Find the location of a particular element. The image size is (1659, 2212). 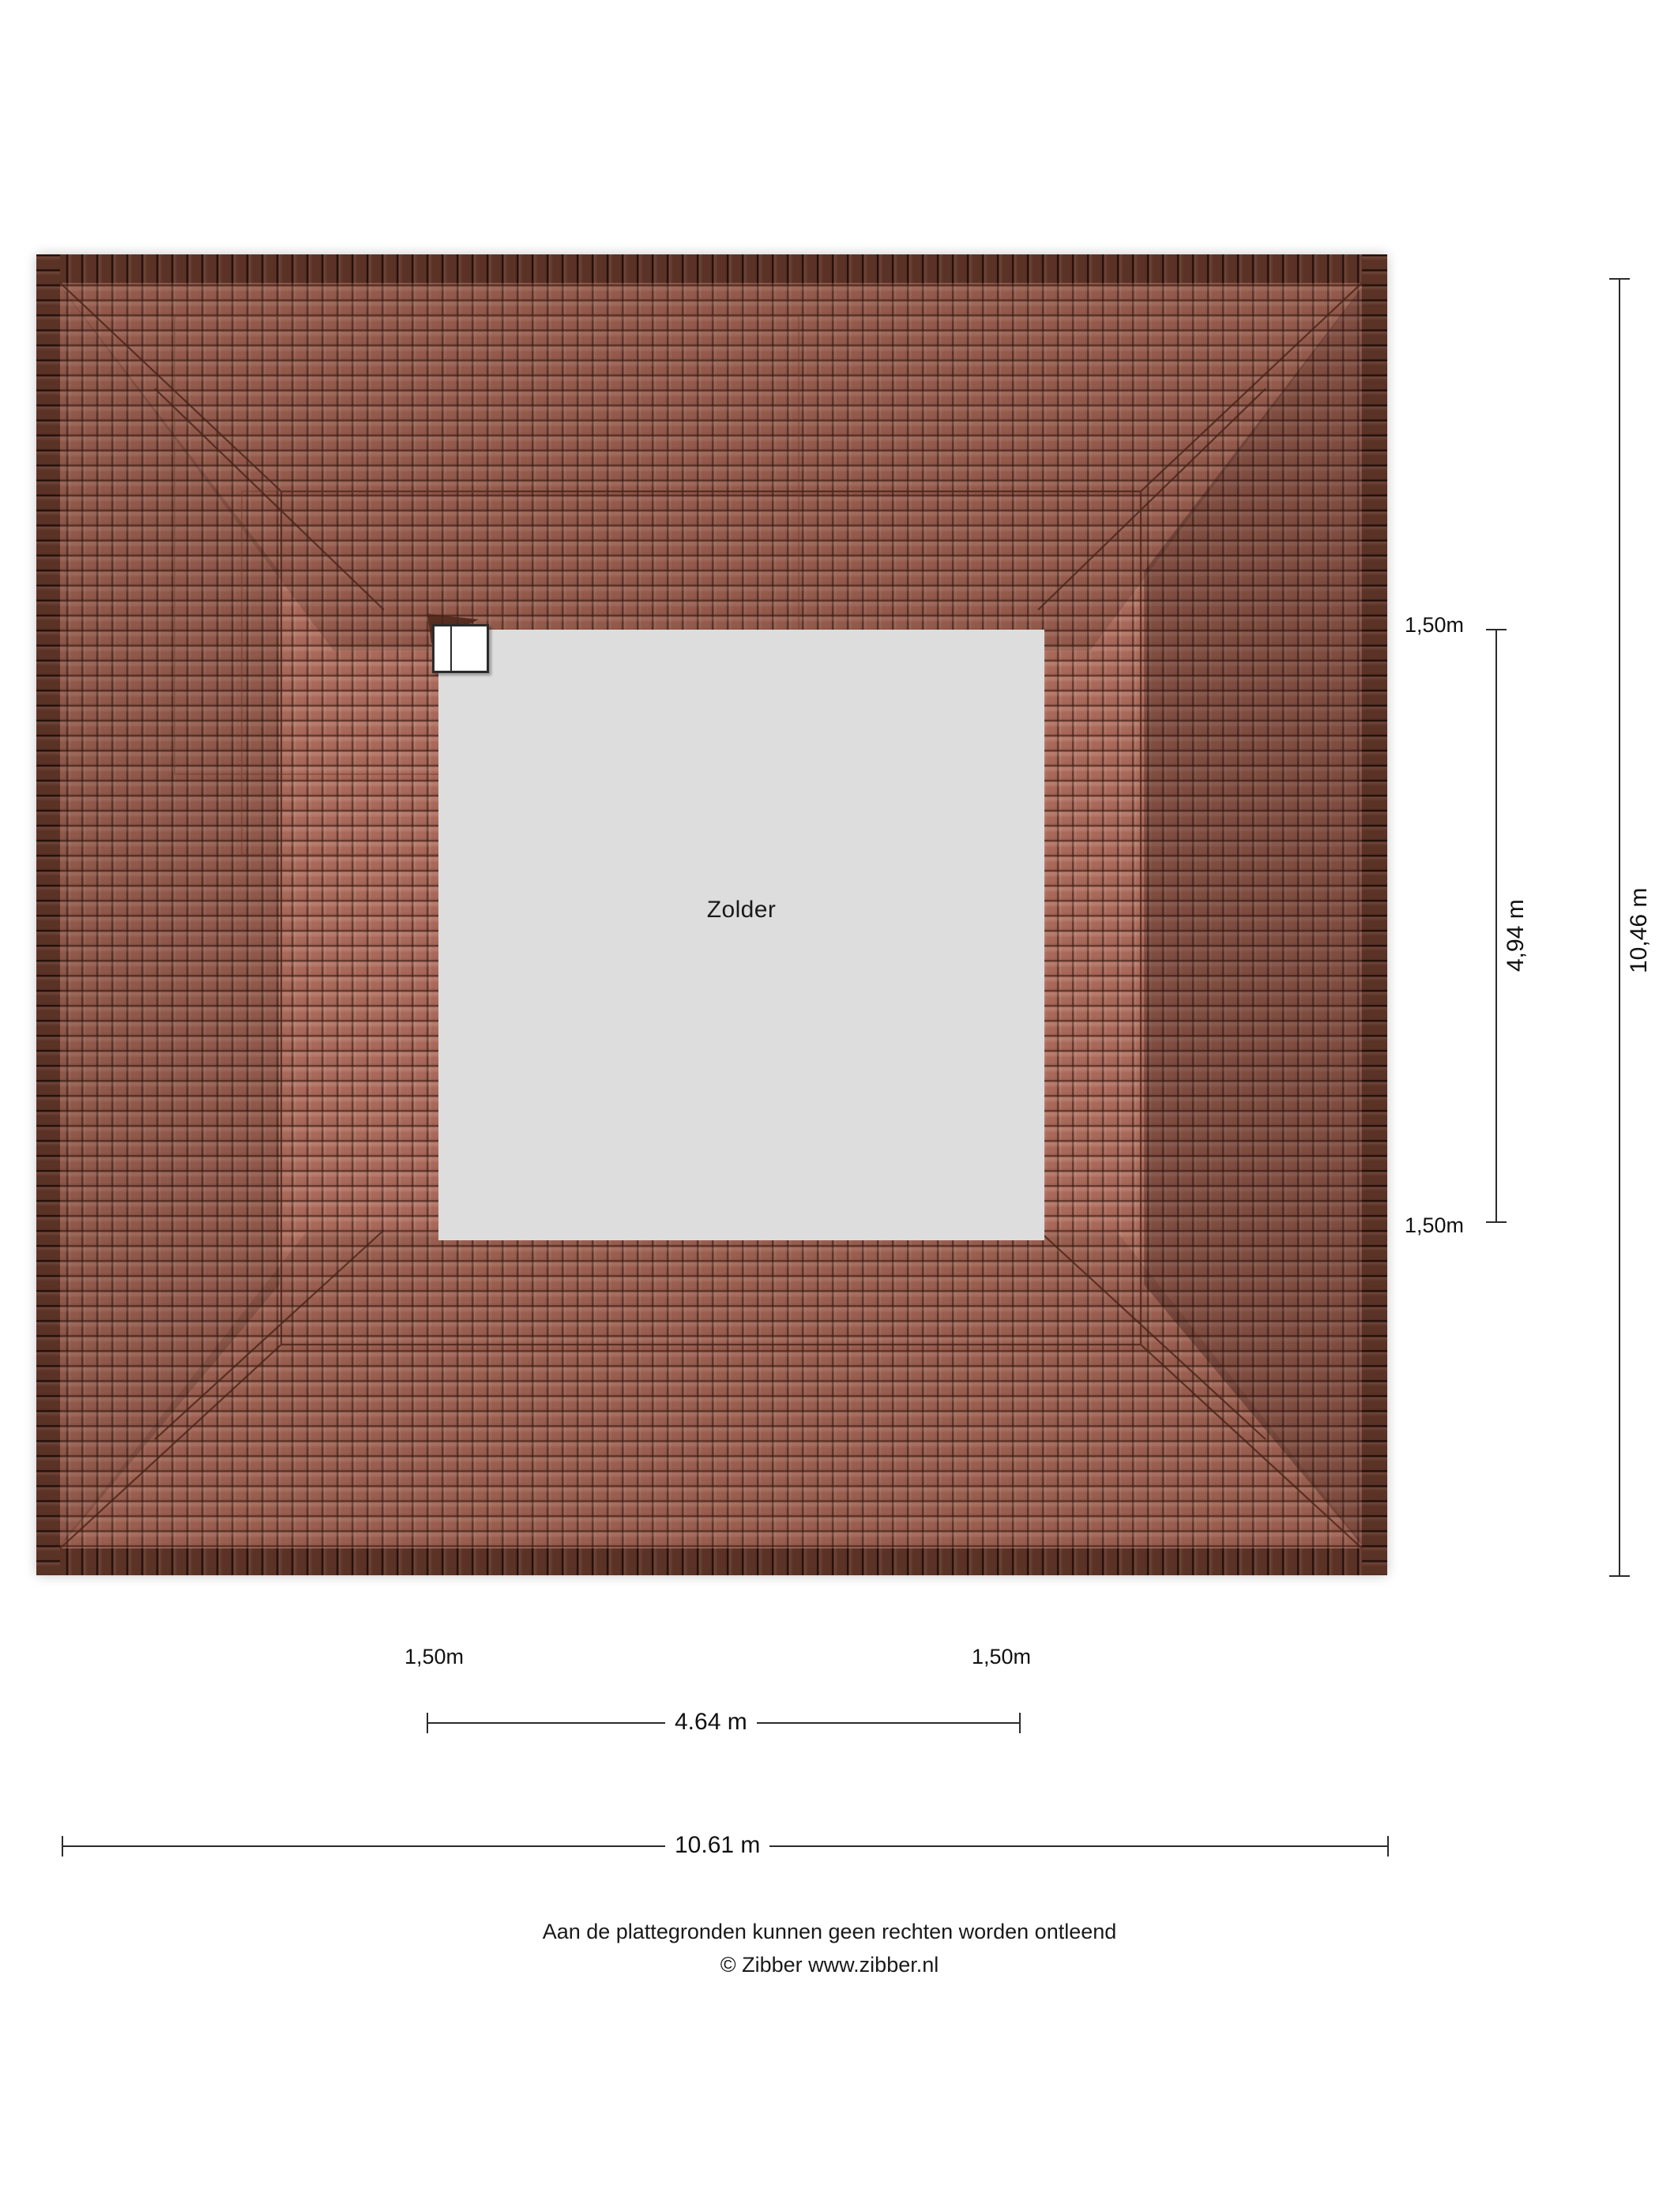

room-label-zolder: Zolder is located at coordinates (742, 910).